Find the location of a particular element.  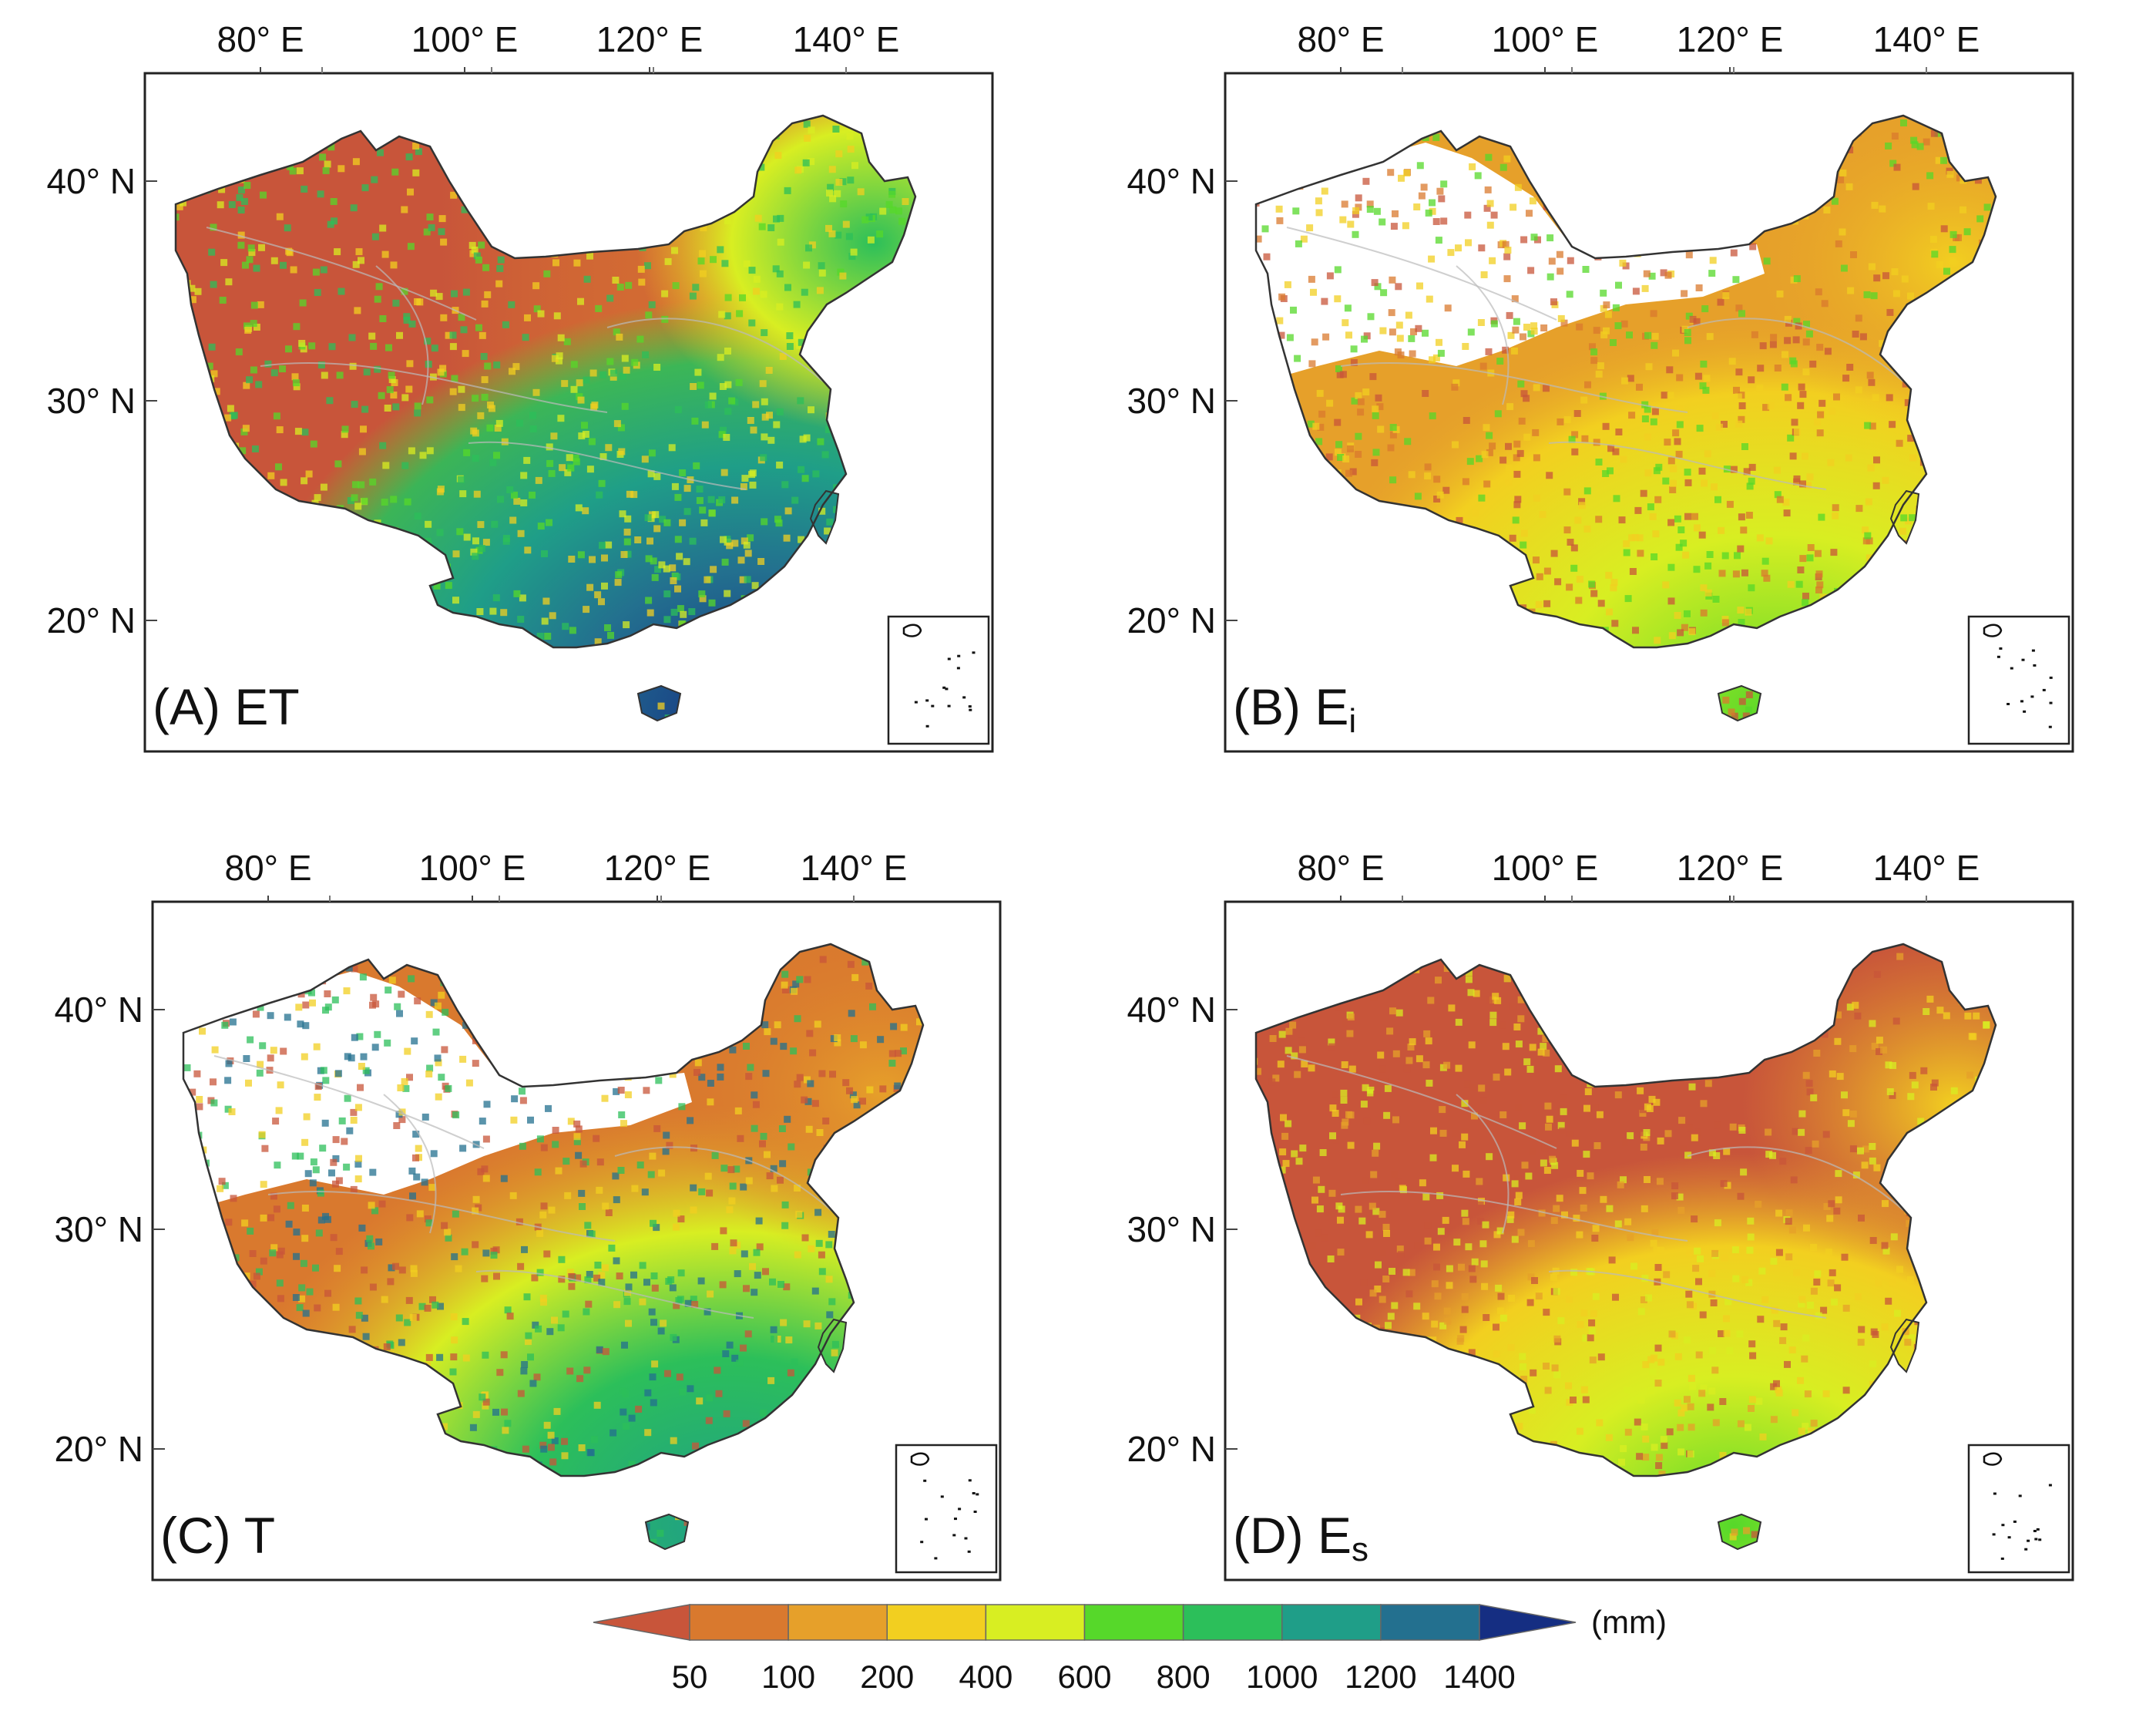

colorbar-tick-label: 100 is located at coordinates (788, 1677).